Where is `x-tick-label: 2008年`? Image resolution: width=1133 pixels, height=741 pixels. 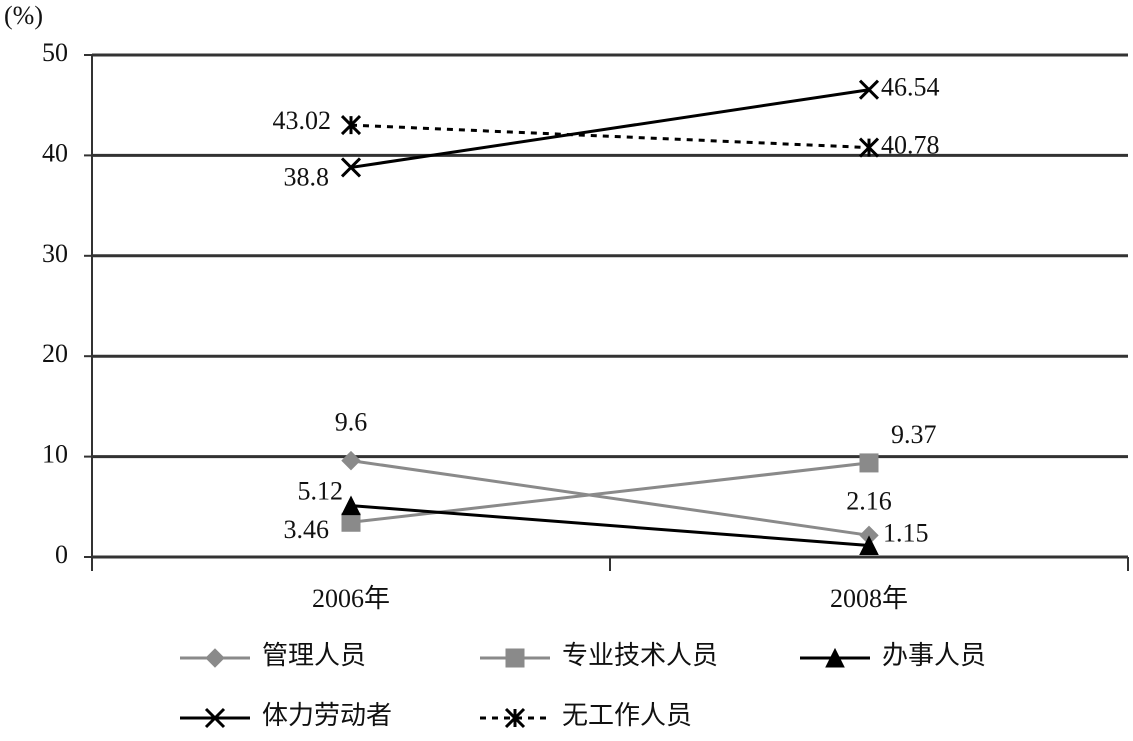 x-tick-label: 2008年 is located at coordinates (869, 598).